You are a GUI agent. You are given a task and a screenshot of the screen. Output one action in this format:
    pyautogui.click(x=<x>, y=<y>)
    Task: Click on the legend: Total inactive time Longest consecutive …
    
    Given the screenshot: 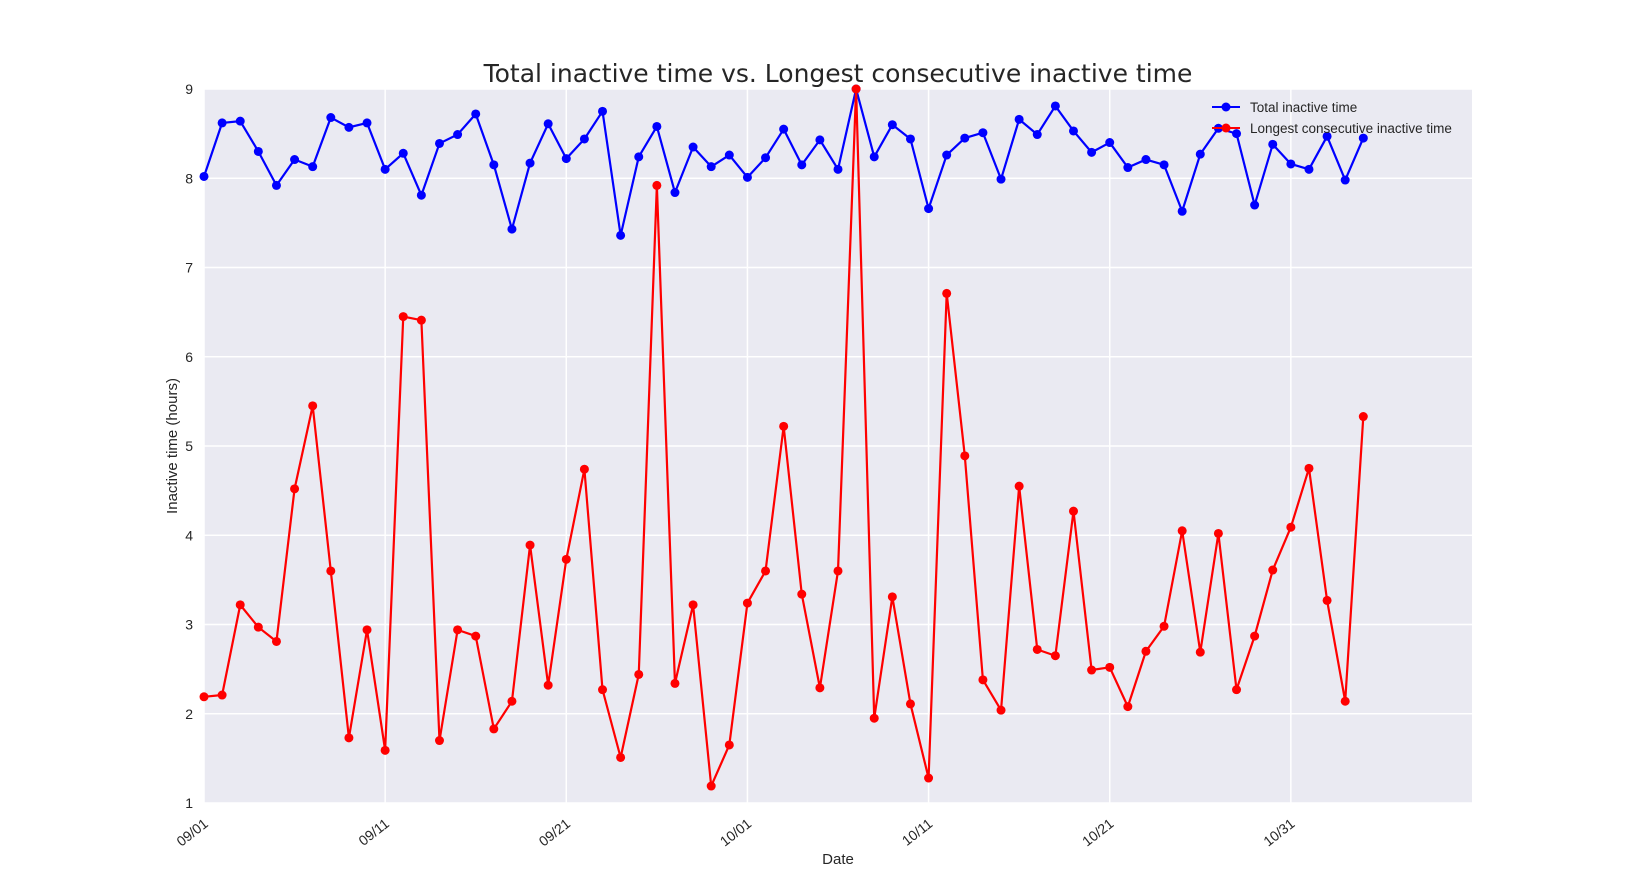 What is the action you would take?
    pyautogui.click(x=1332, y=118)
    